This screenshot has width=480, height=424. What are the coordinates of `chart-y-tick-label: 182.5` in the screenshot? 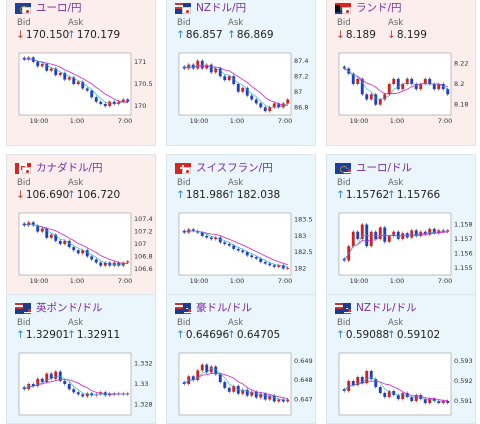 It's located at (303, 252).